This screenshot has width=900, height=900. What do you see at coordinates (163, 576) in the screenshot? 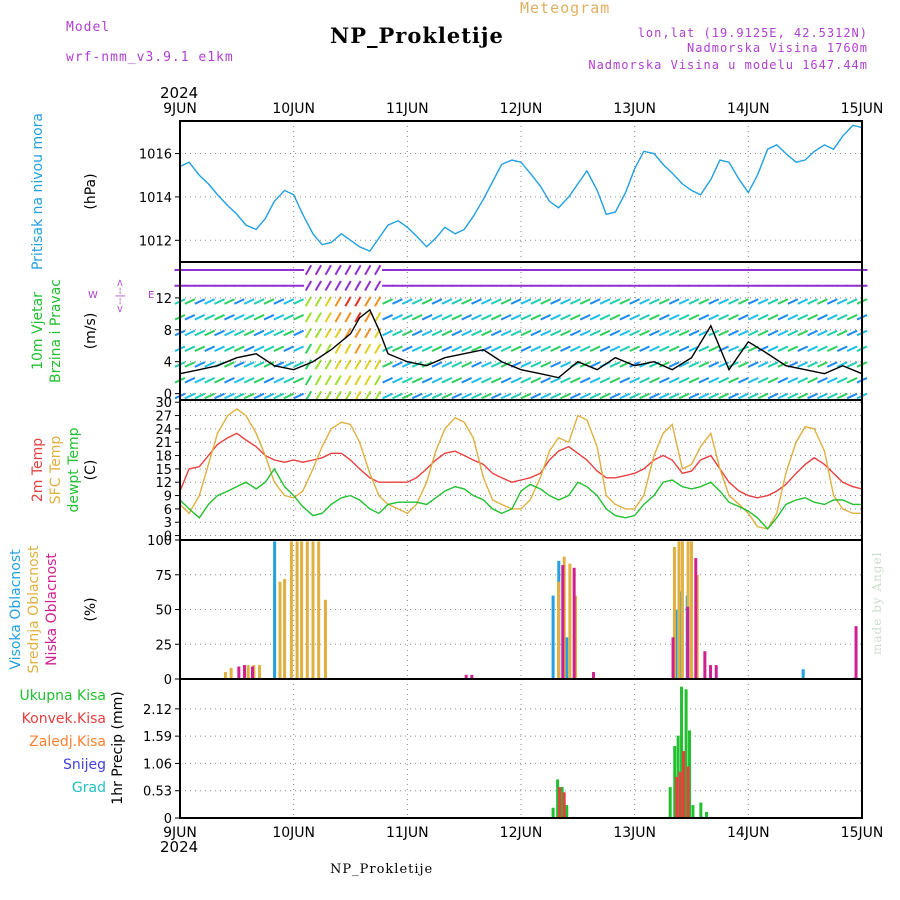
I see `y-tick-label: 75` at bounding box center [163, 576].